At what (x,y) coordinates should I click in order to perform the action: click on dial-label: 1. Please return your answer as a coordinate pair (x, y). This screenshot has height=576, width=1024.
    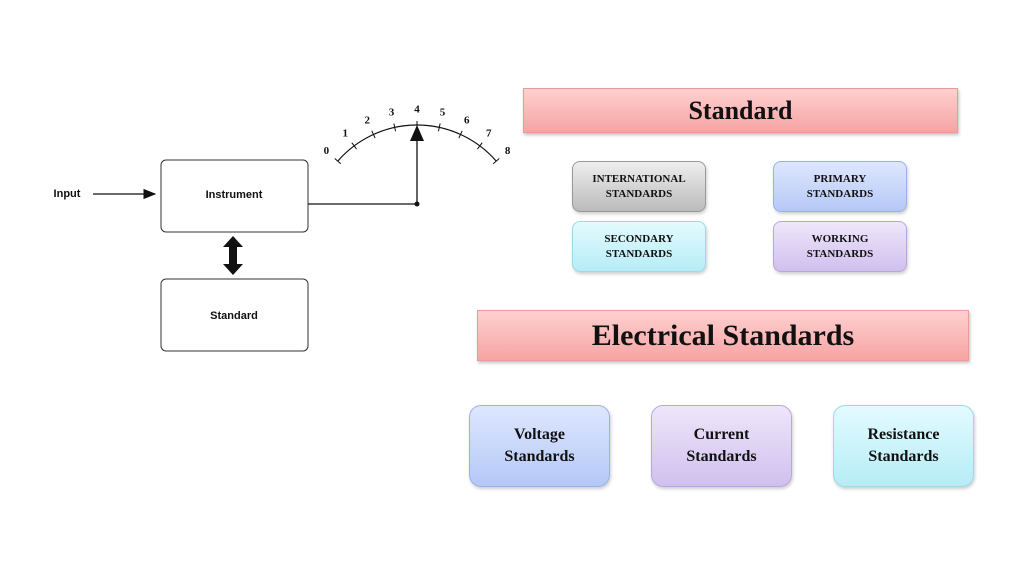
    Looking at the image, I should click on (345, 133).